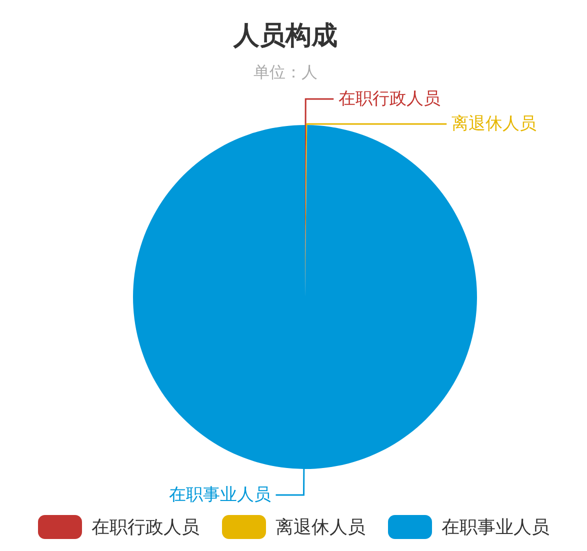 The height and width of the screenshot is (551, 587). I want to click on slice-label: 在职事业人员, so click(219, 494).